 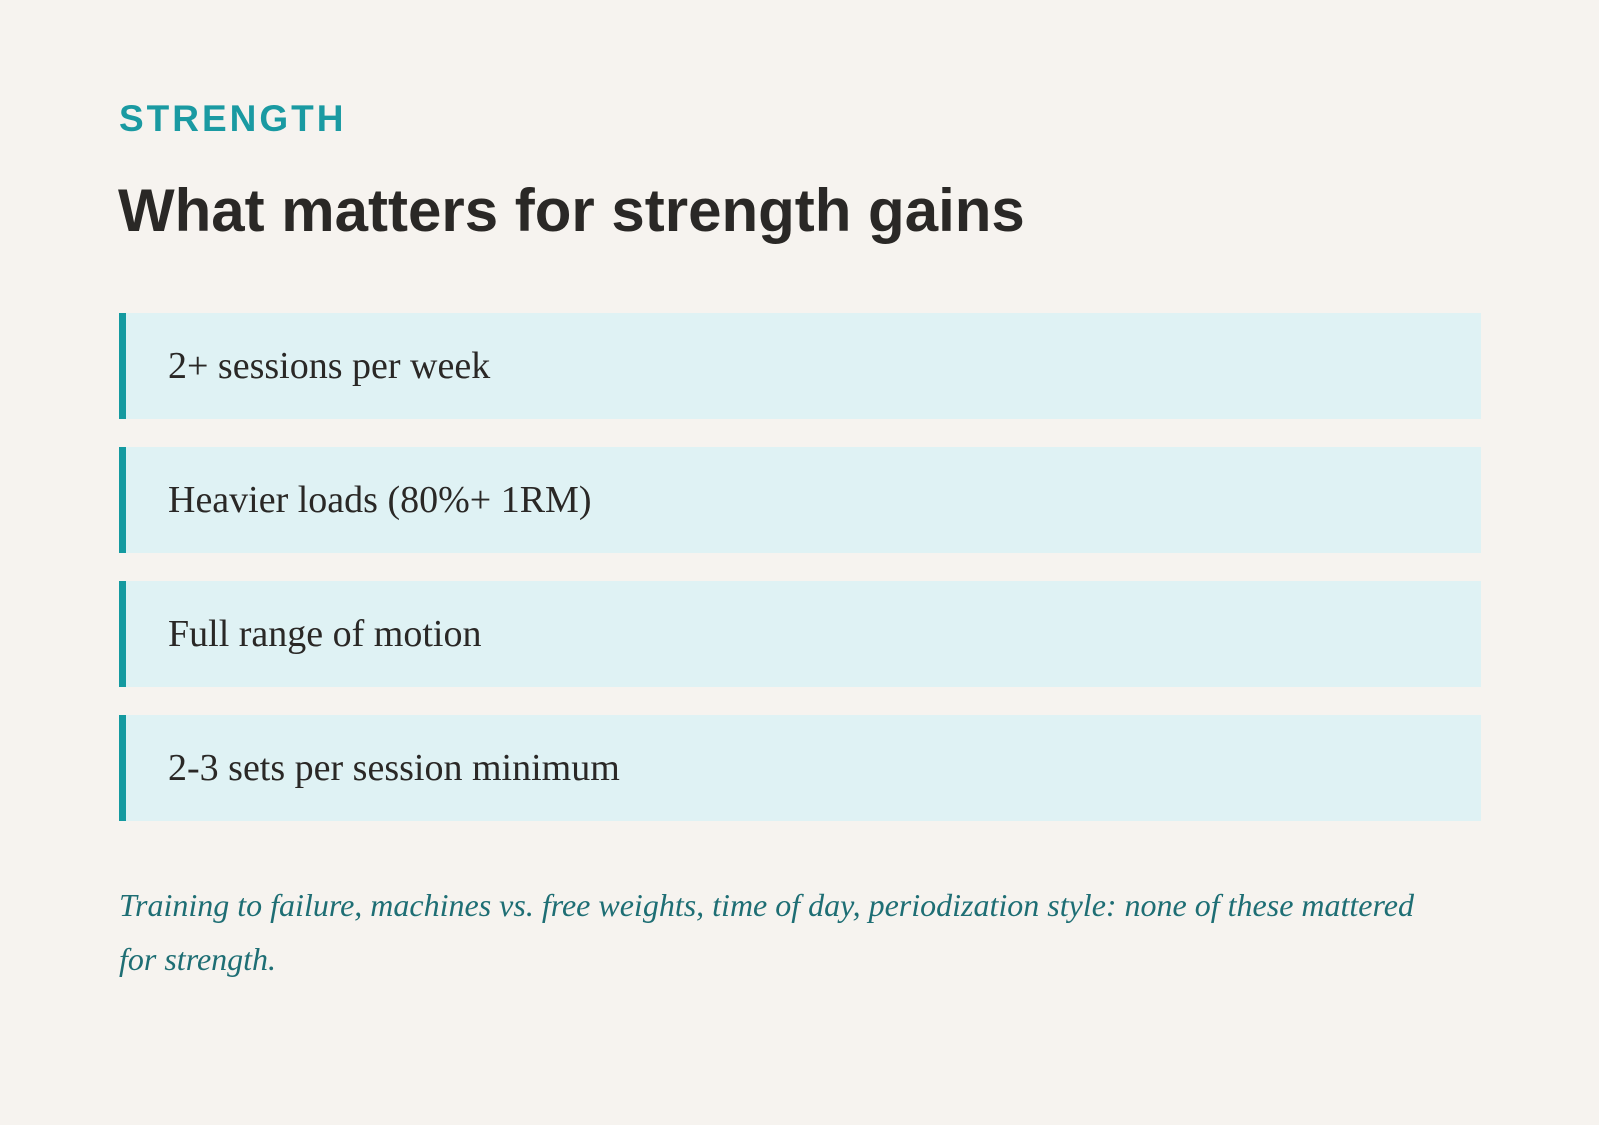 I want to click on page-title: What matters for strength gains, so click(x=571, y=210).